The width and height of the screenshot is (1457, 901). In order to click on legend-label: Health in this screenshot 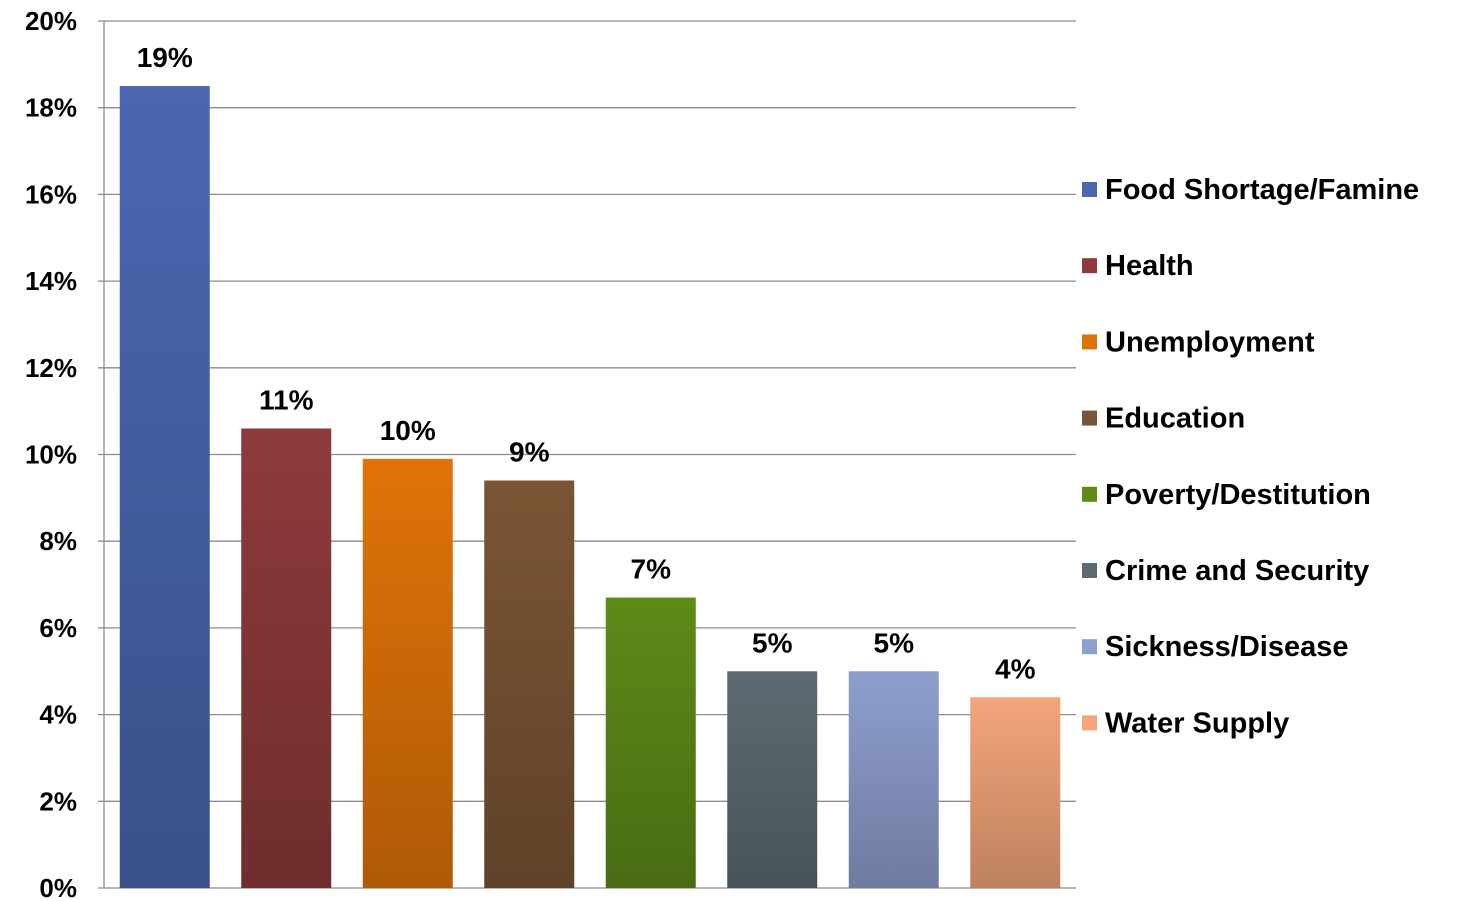, I will do `click(1149, 266)`.